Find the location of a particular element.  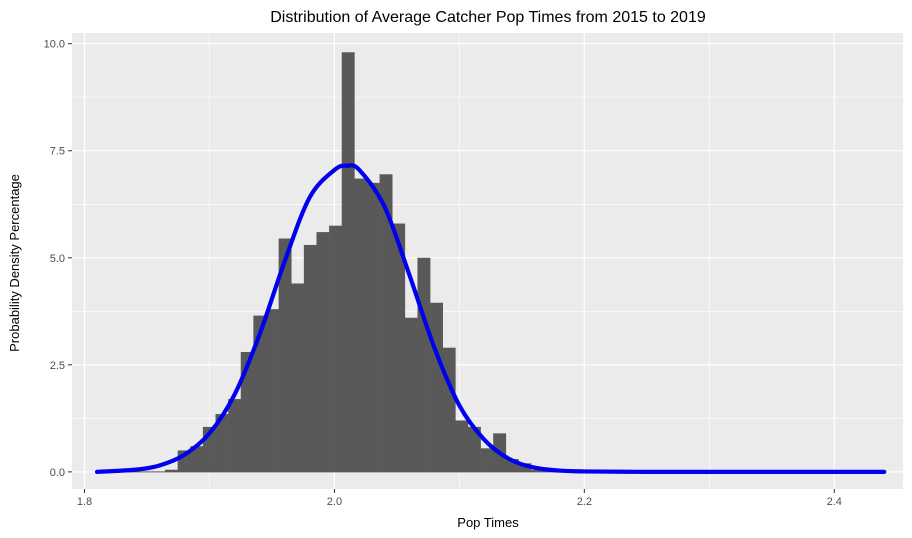

y-tick-label: 5.0 is located at coordinates (57, 259).